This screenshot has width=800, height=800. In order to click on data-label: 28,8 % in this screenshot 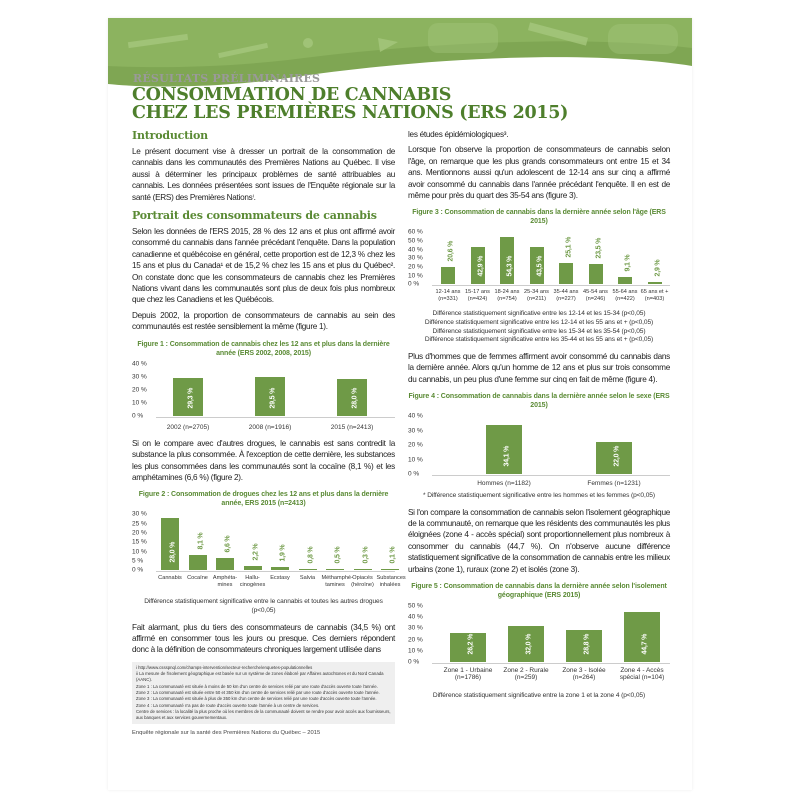, I will do `click(587, 644)`.